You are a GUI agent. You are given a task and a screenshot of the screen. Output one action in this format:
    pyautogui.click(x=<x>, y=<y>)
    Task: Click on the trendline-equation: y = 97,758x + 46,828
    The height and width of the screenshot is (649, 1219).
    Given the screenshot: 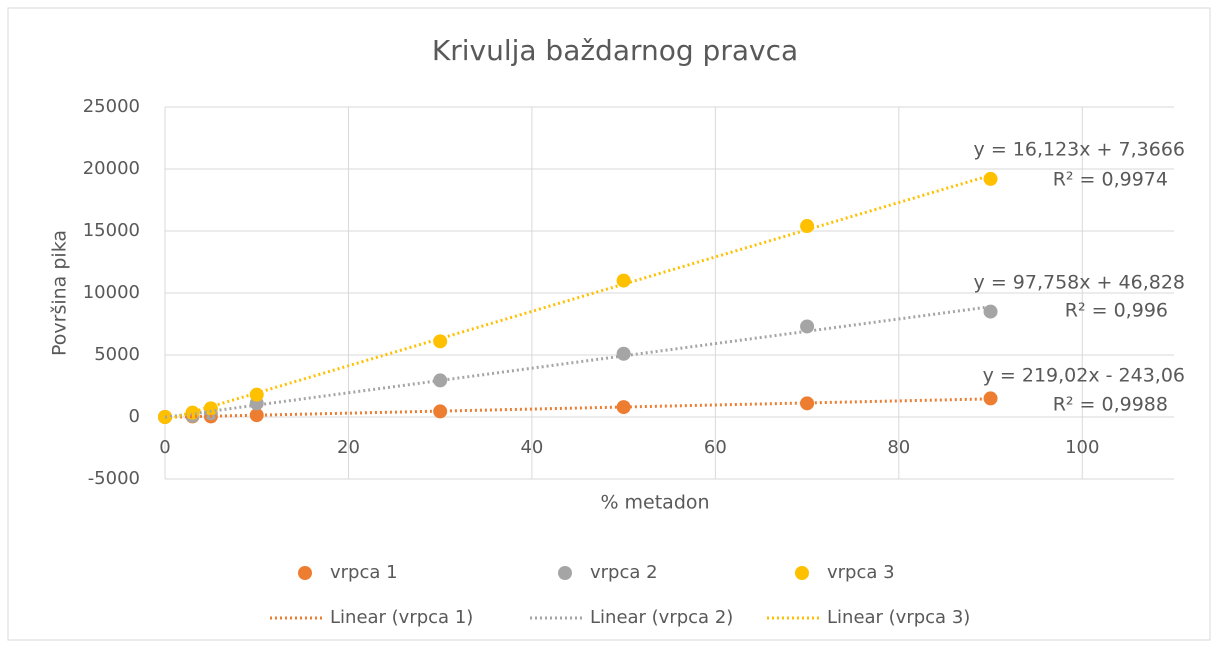 What is the action you would take?
    pyautogui.click(x=1079, y=283)
    